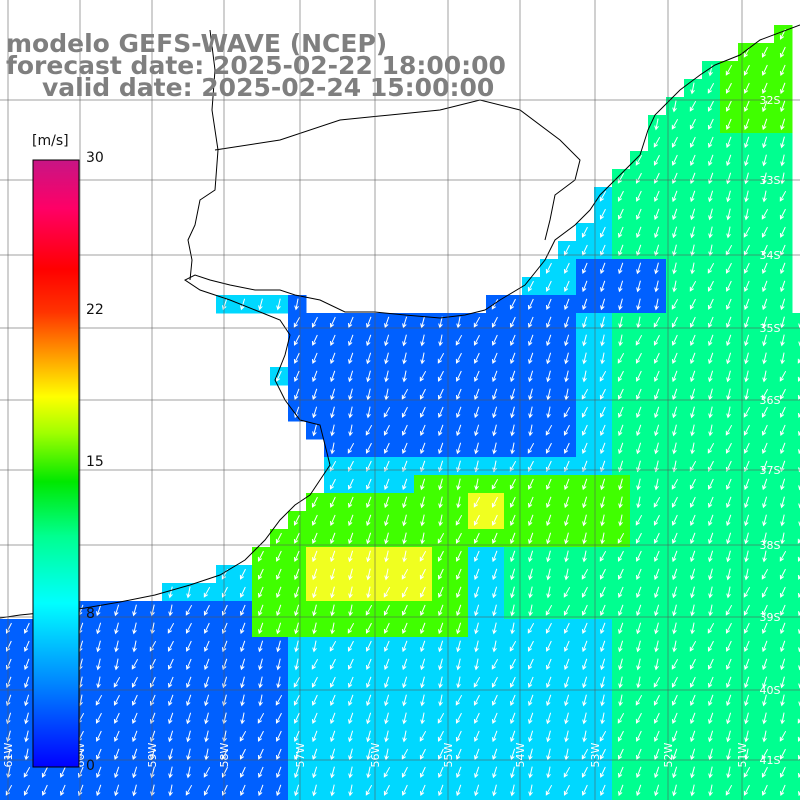  What do you see at coordinates (770, 255) in the screenshot?
I see `latitude-label: 34S` at bounding box center [770, 255].